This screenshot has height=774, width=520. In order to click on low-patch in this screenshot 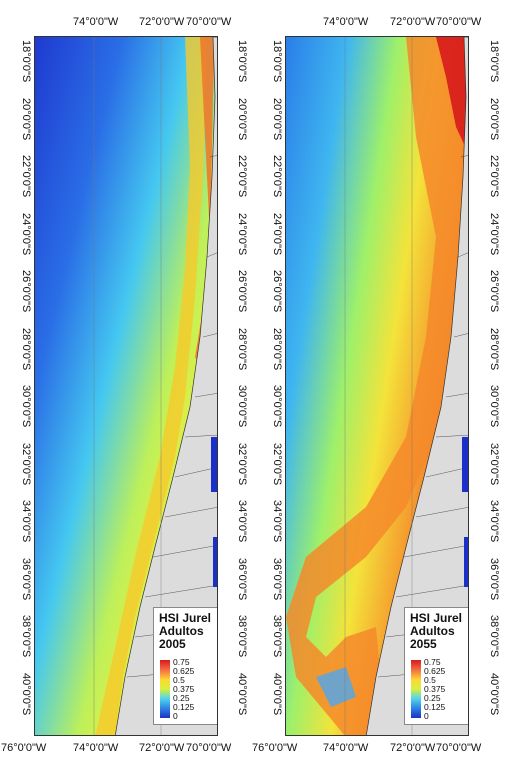, I will do `click(336, 687)`.